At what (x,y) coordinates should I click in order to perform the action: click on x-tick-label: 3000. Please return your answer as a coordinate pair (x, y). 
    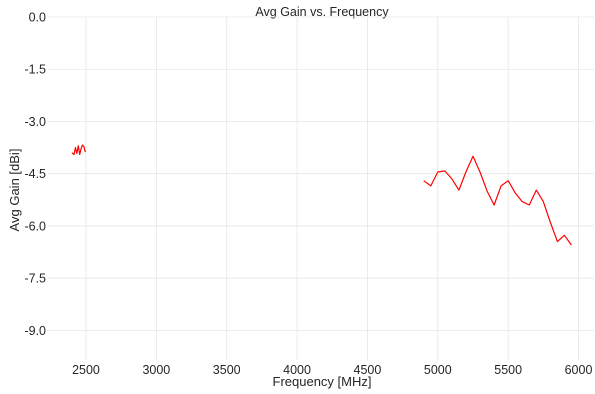
    Looking at the image, I should click on (156, 370).